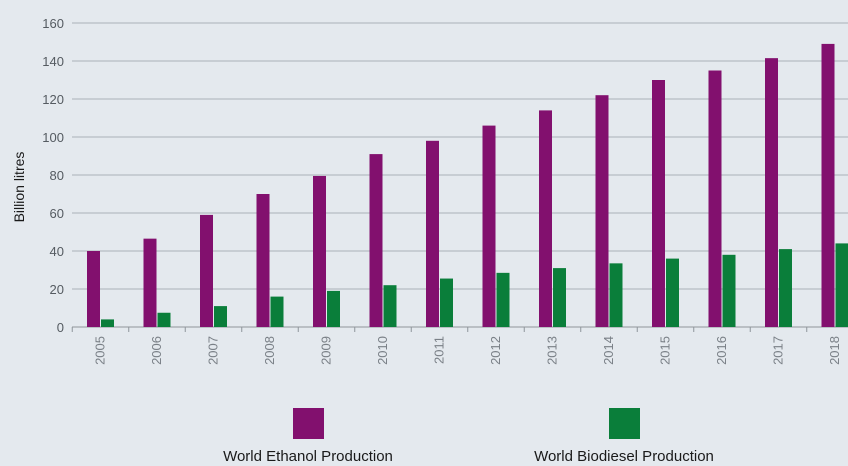 The width and height of the screenshot is (848, 466). Describe the element at coordinates (495, 350) in the screenshot. I see `x-tick-label: 2012` at that location.